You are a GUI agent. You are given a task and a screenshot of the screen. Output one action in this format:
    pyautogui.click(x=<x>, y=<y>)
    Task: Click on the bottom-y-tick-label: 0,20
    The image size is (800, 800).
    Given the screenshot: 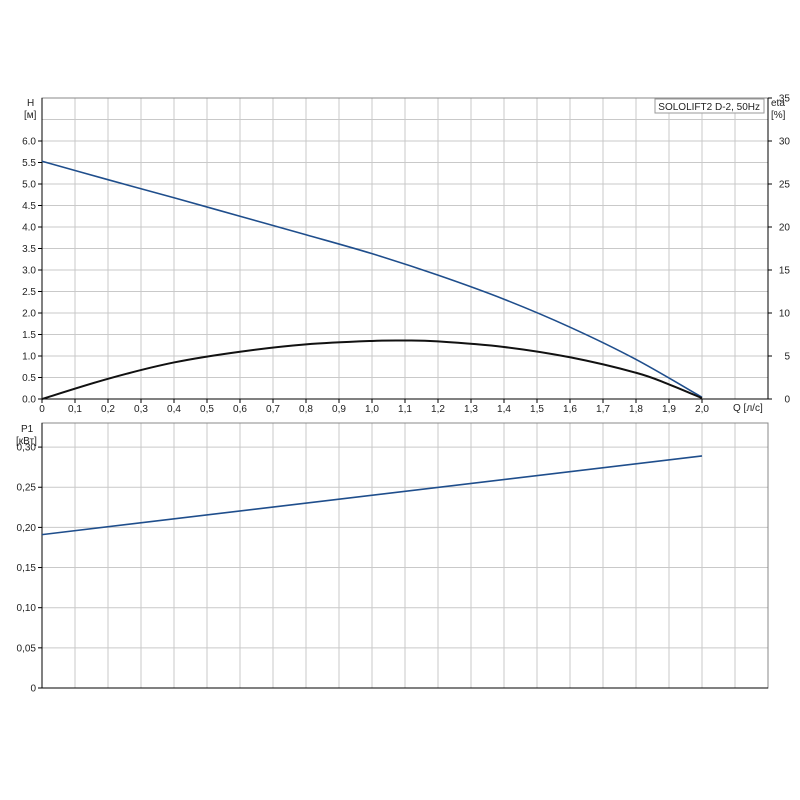 What is the action you would take?
    pyautogui.click(x=27, y=528)
    